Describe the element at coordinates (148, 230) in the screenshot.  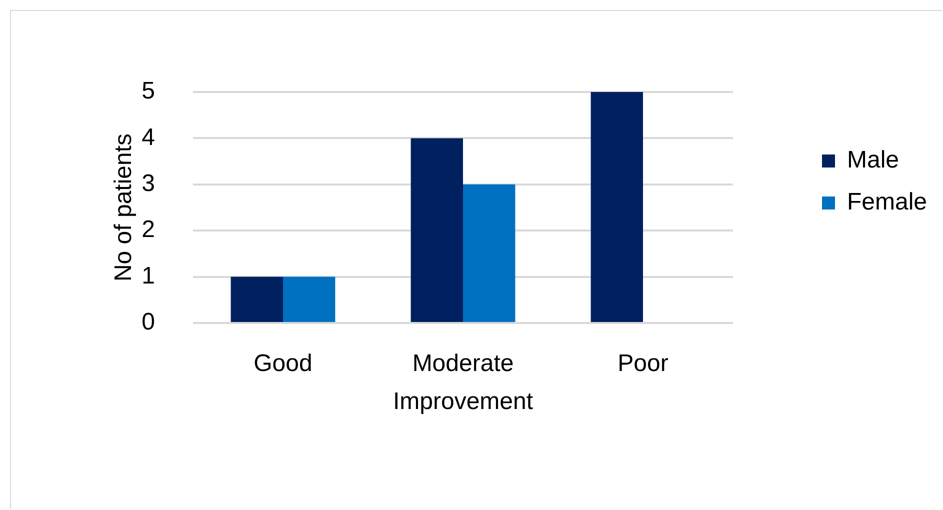
I see `y-tick-label: 2` at that location.